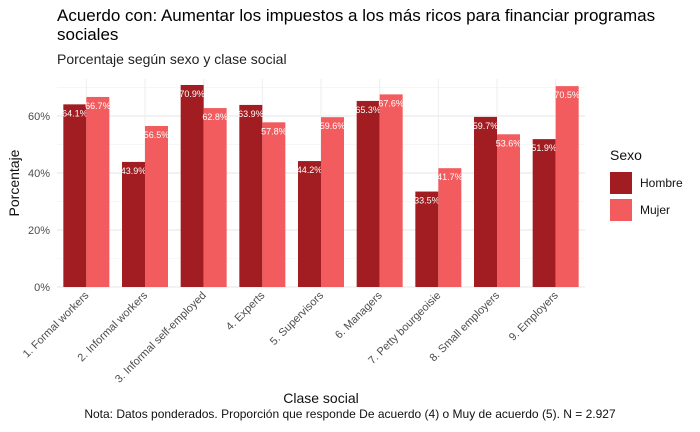 Image resolution: width=700 pixels, height=432 pixels. Describe the element at coordinates (655, 209) in the screenshot. I see `legend-label-mujer: Mujer` at that location.